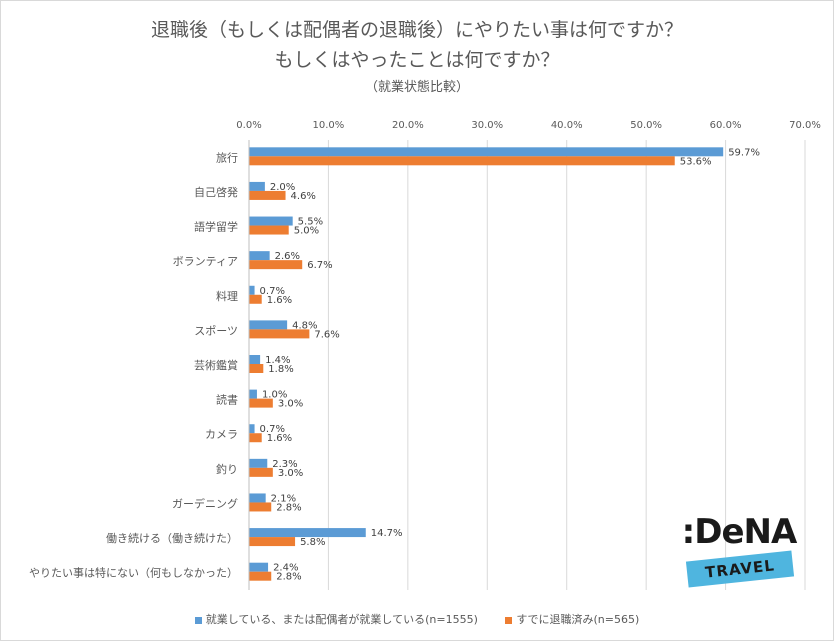  What do you see at coordinates (304, 325) in the screenshot?
I see `data-label-series1: 4.8%` at bounding box center [304, 325].